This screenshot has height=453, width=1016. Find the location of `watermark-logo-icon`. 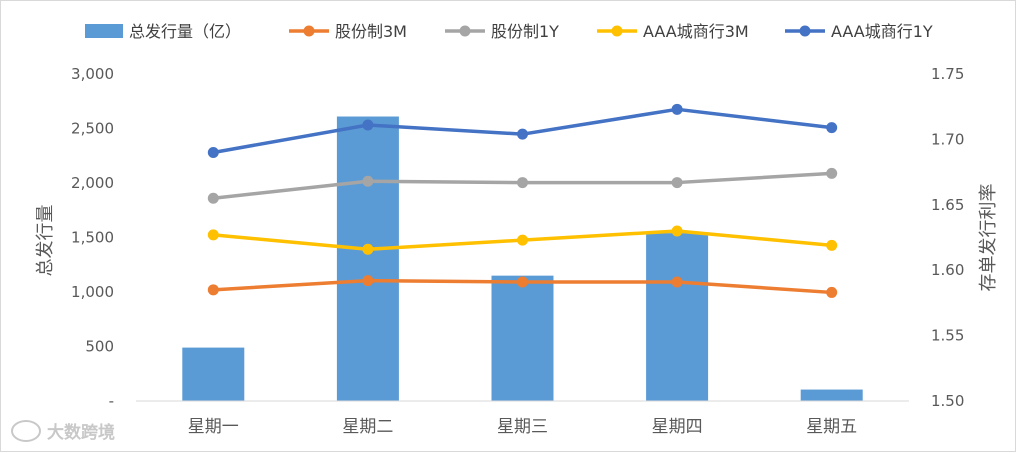

watermark-logo-icon is located at coordinates (26, 430).